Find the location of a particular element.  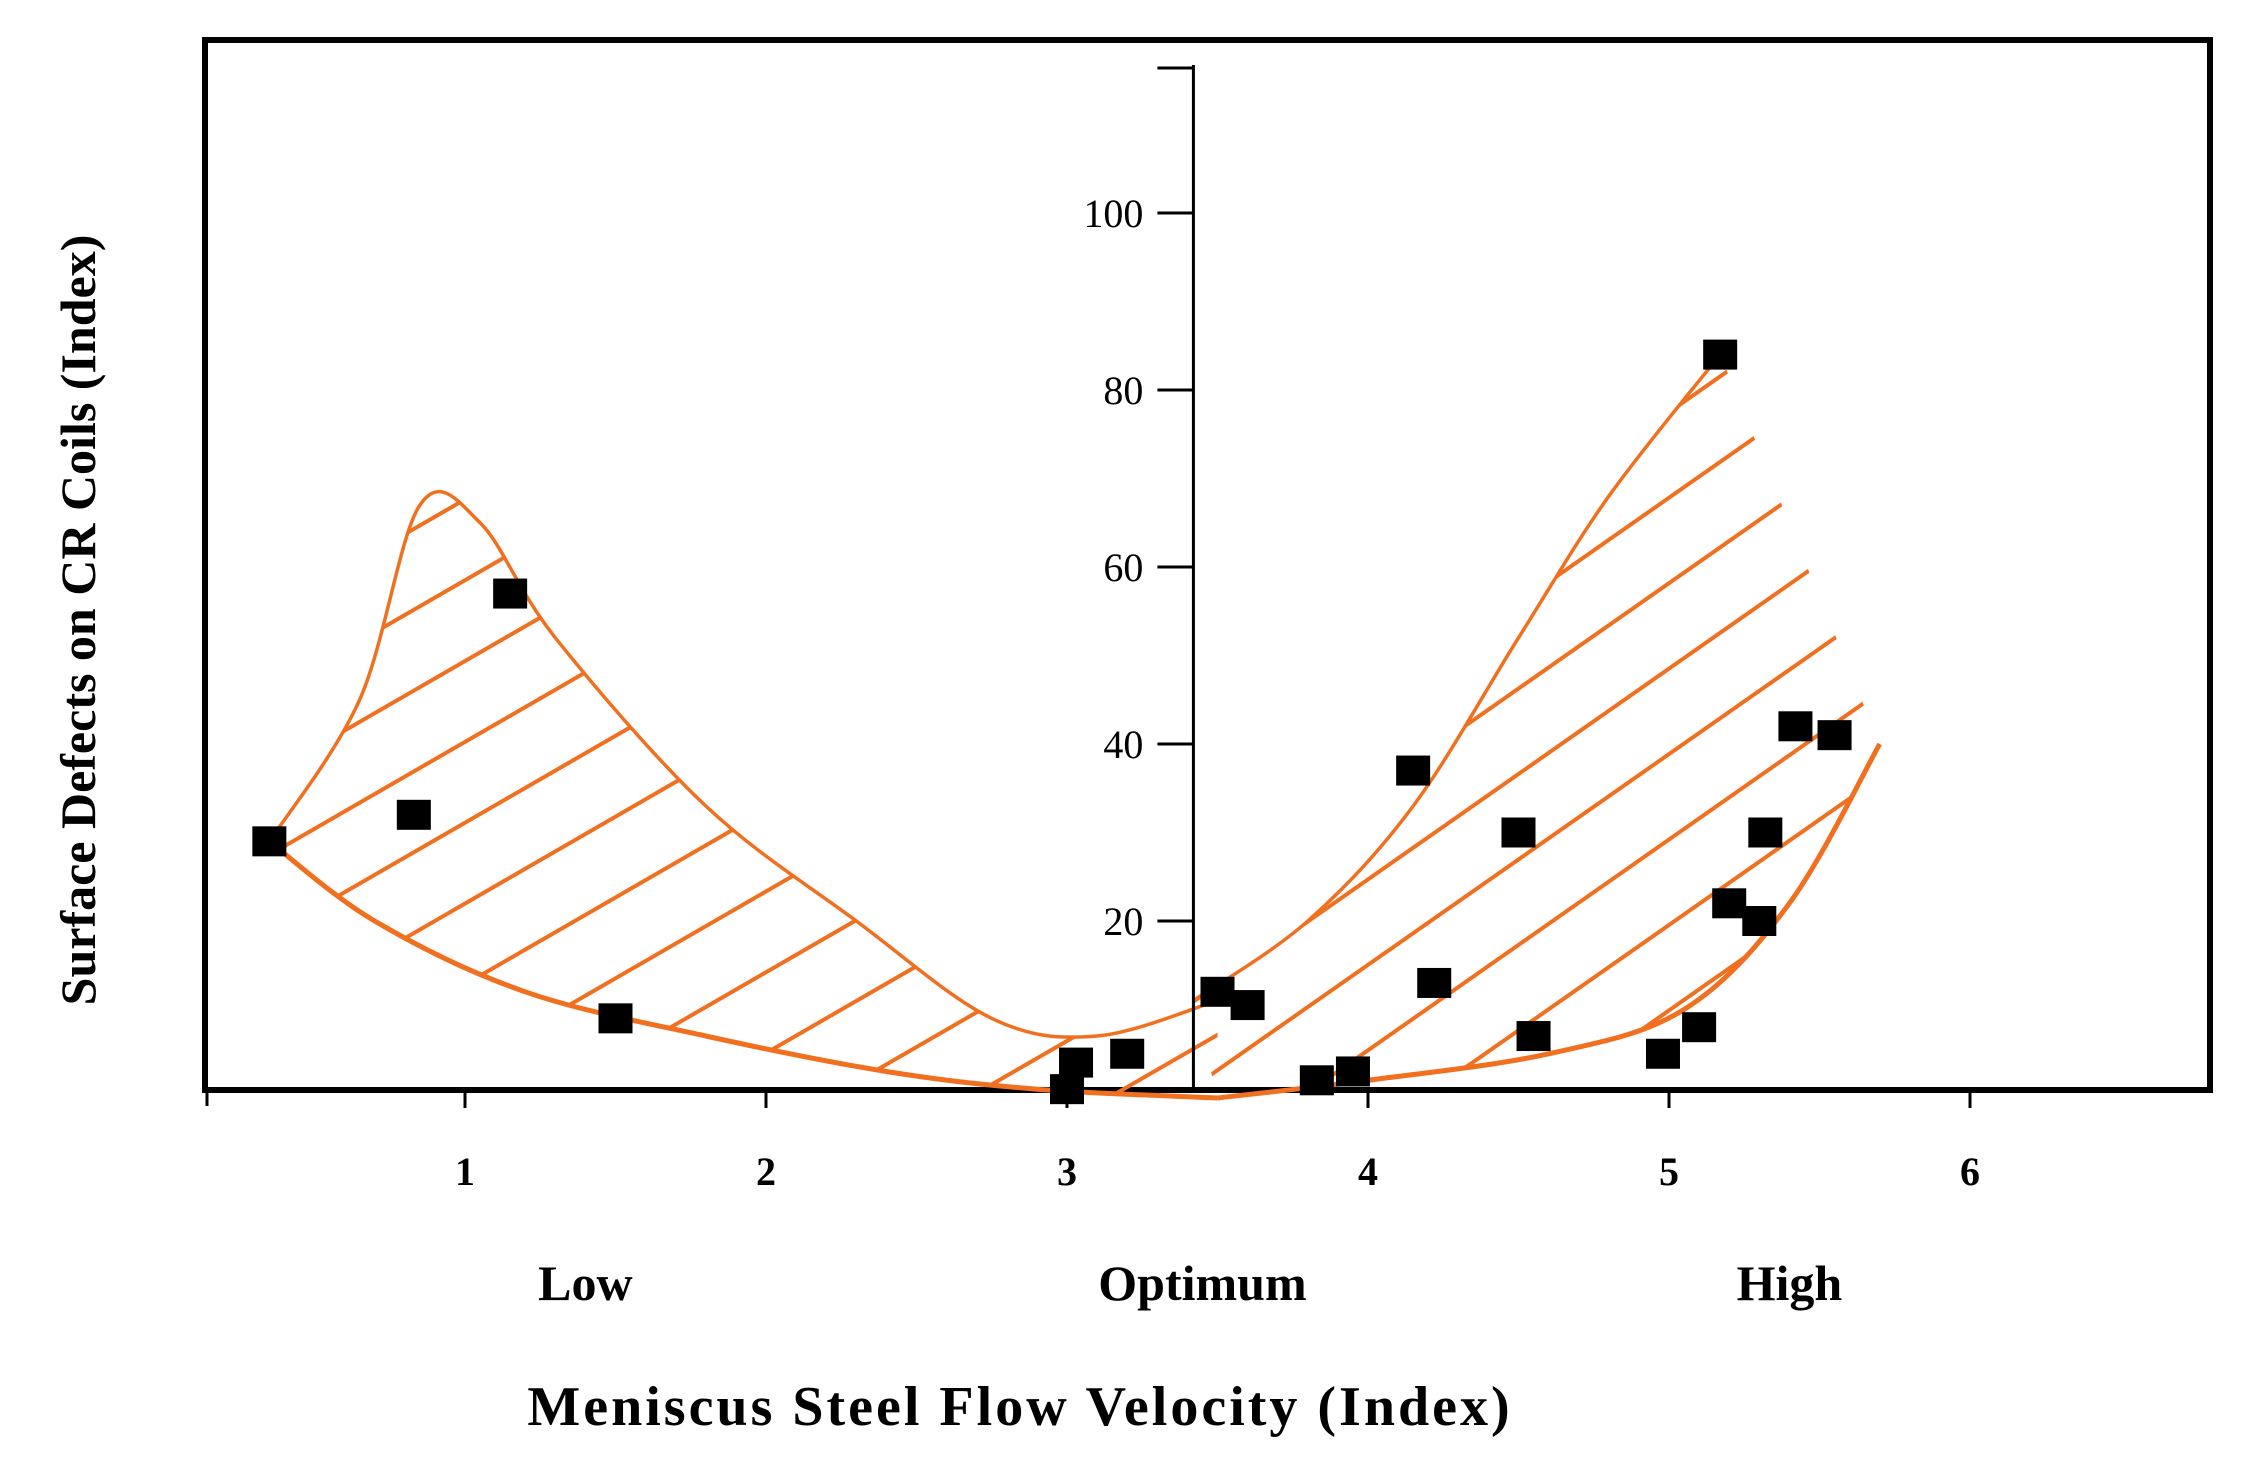

y-tick-label: 80 is located at coordinates (1123, 390).